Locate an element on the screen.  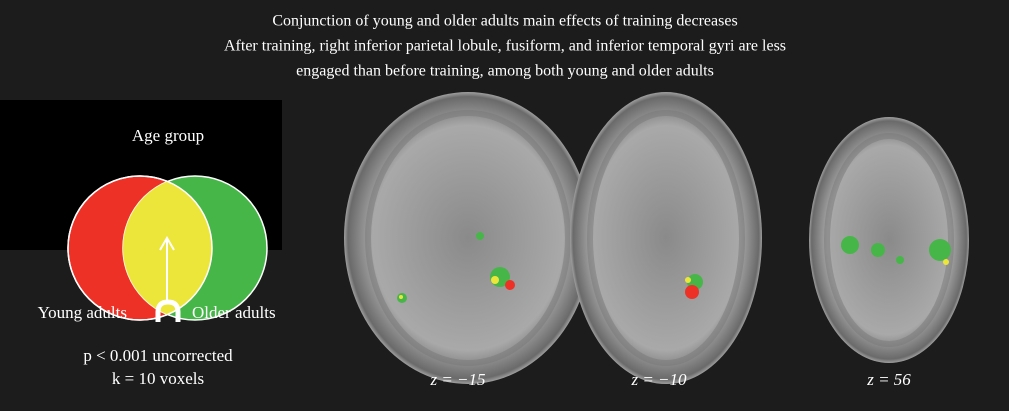
older-label: Older adults is located at coordinates (234, 312).